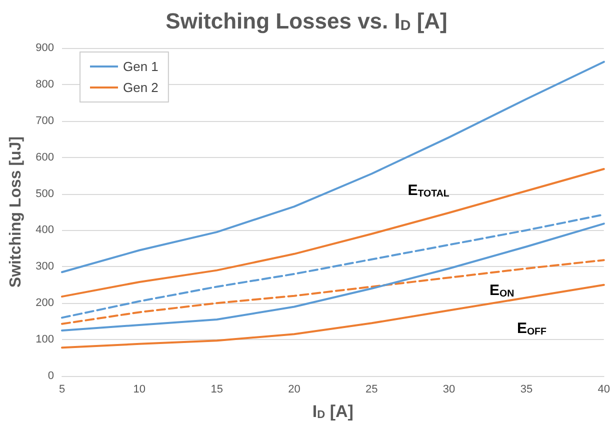  Describe the element at coordinates (526, 390) in the screenshot. I see `x-tick-label: 35` at that location.